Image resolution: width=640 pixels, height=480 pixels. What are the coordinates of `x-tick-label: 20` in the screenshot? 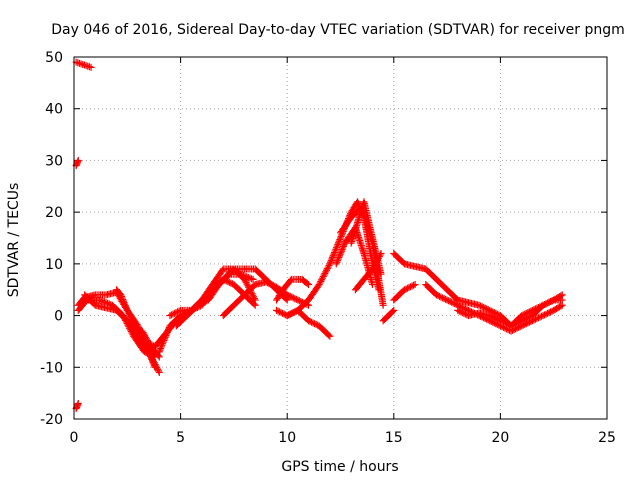 It's located at (500, 438).